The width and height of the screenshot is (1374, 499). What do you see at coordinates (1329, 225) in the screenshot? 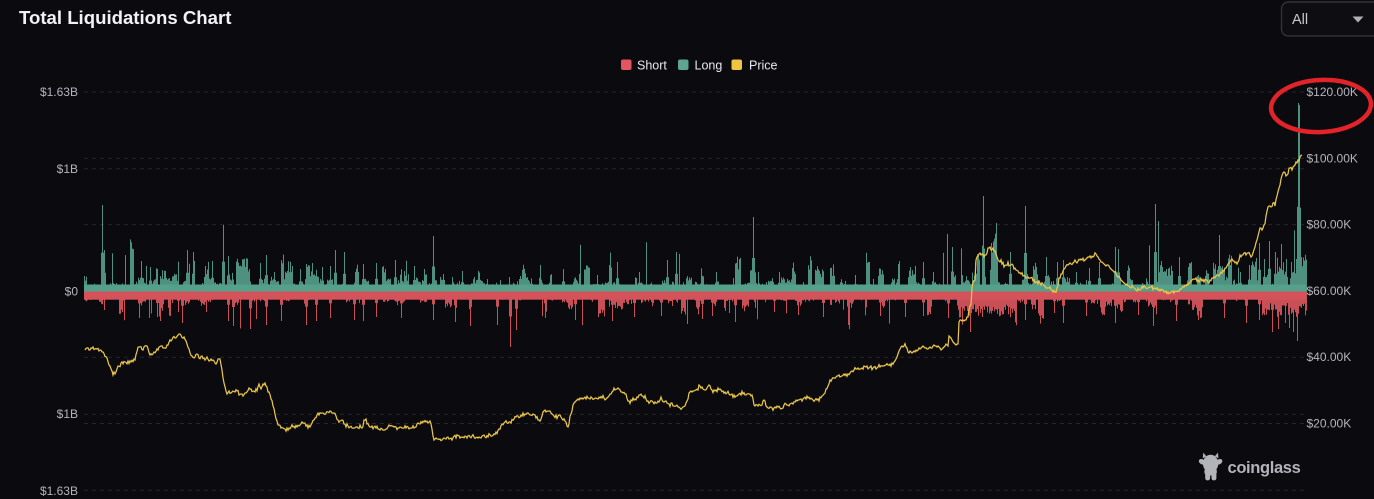
I see `svg-text: $80.00K` at bounding box center [1329, 225].